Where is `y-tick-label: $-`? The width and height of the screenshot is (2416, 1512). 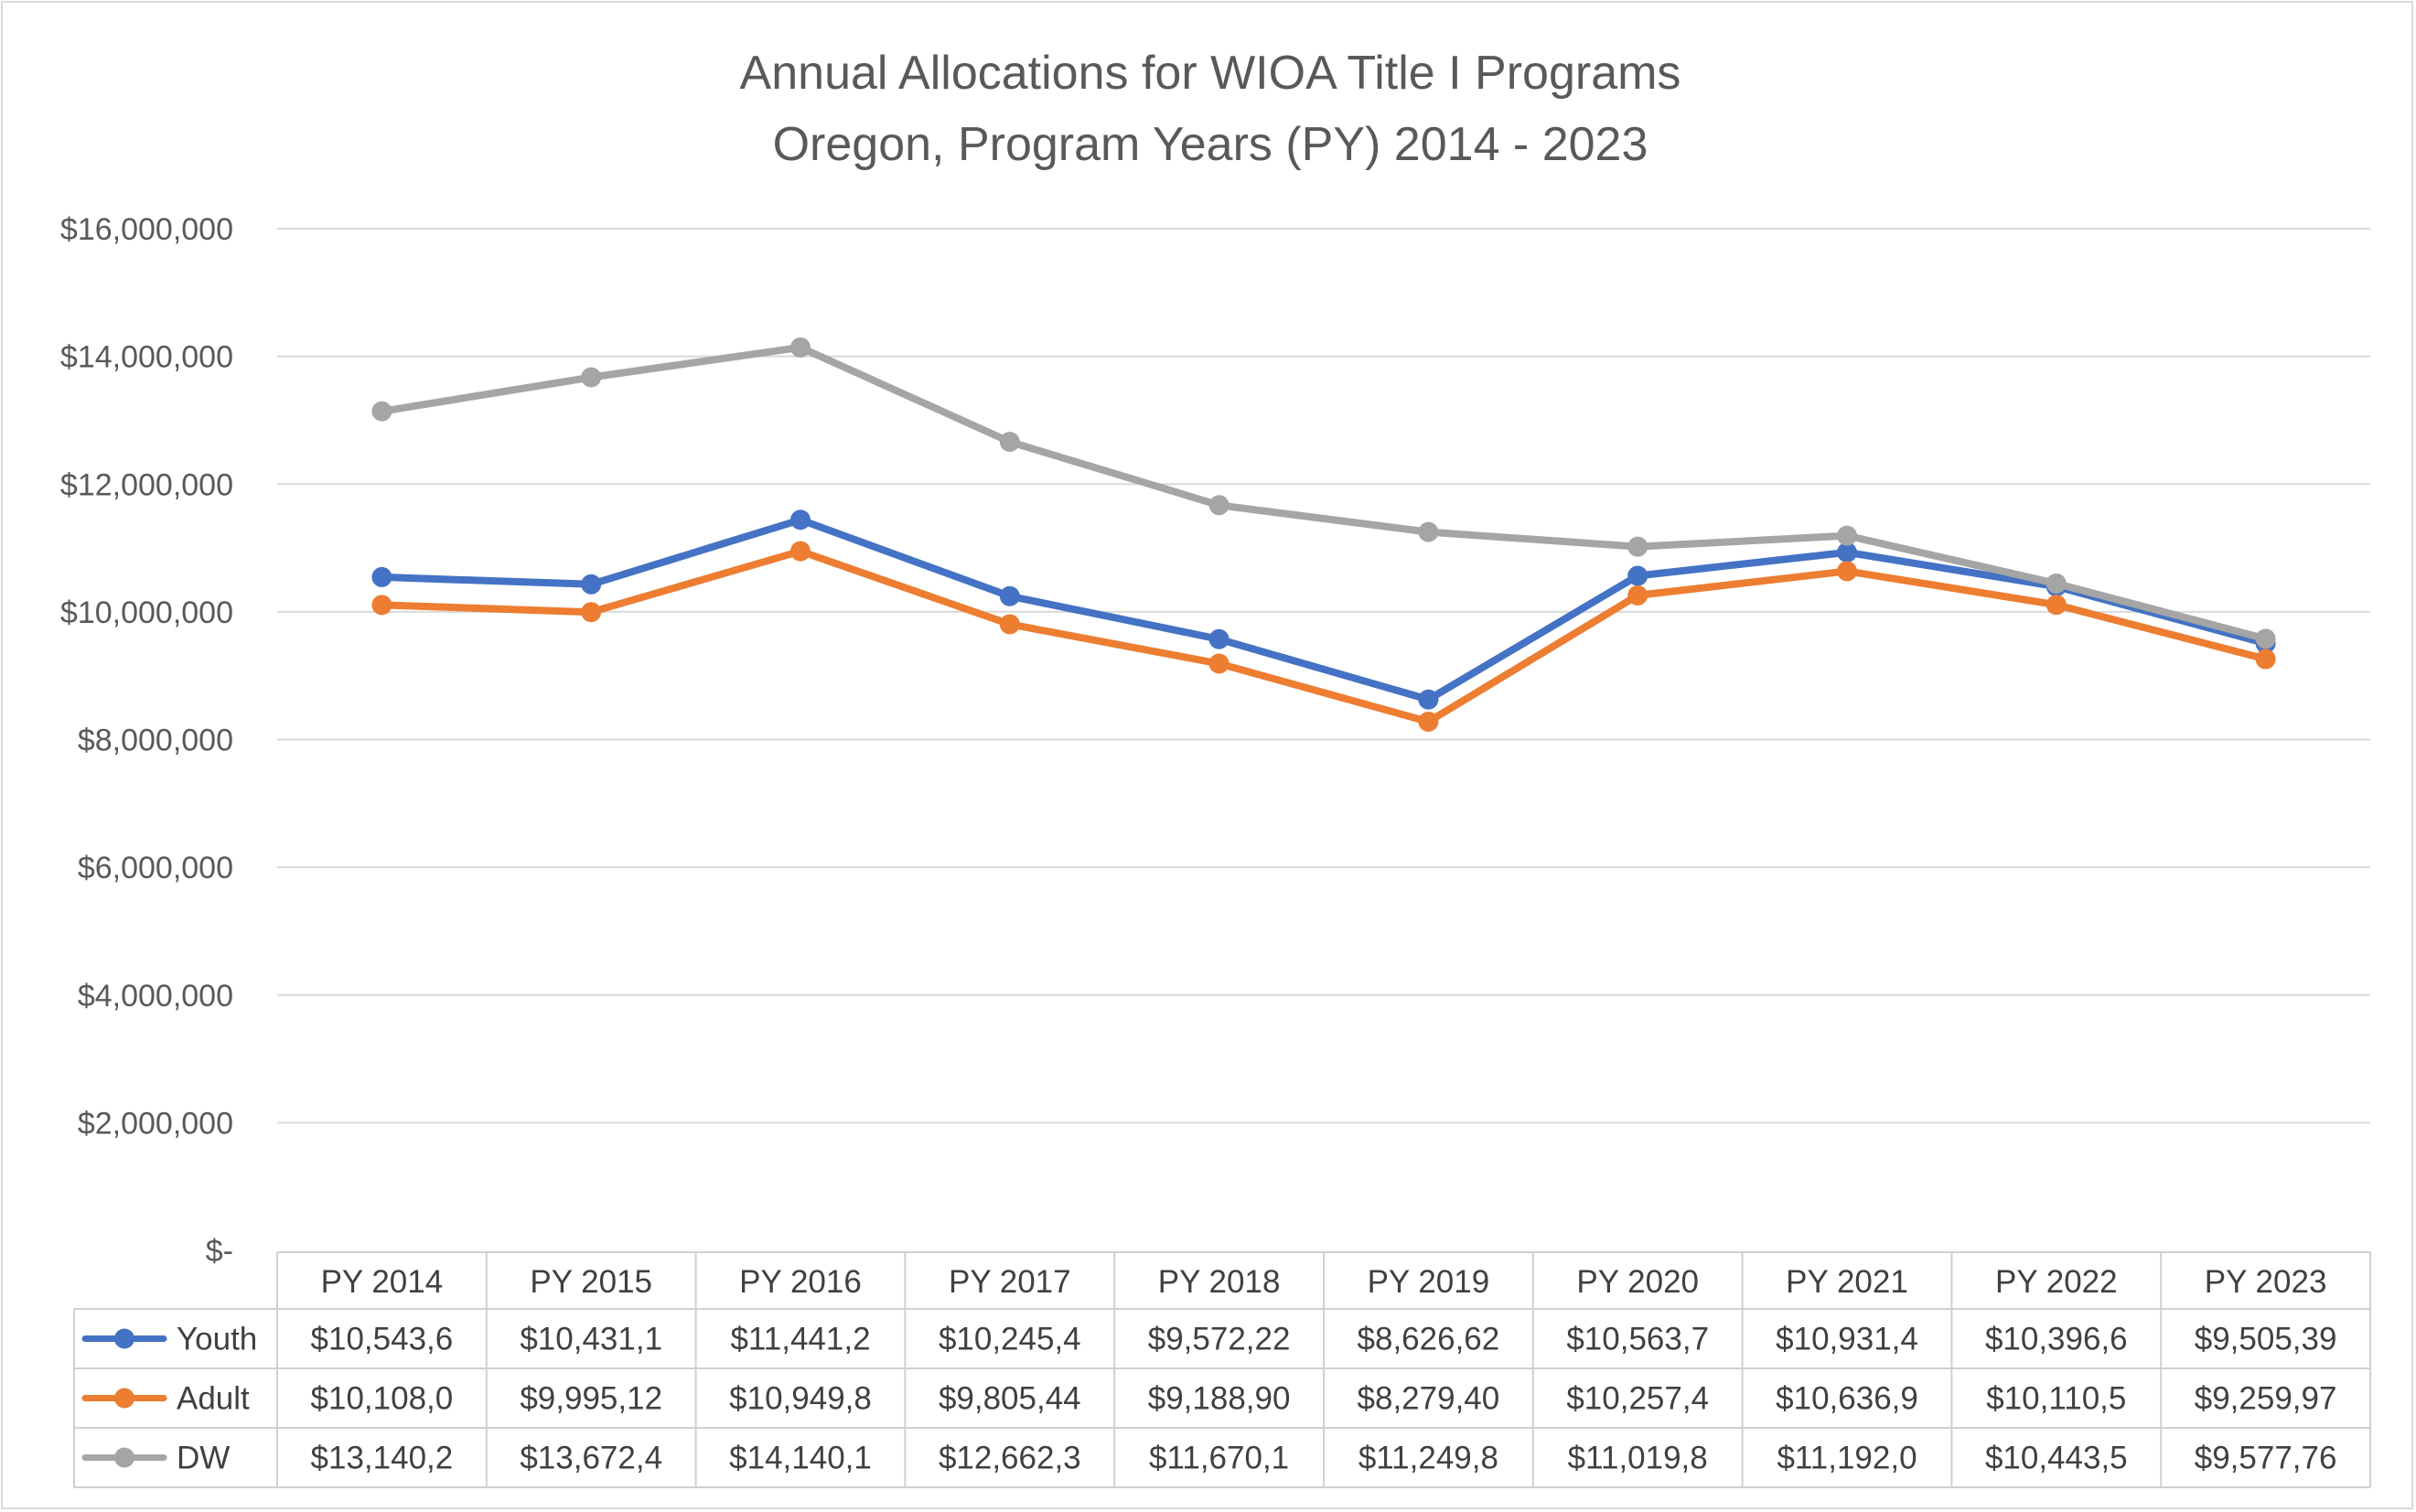 y-tick-label: $- is located at coordinates (220, 1251).